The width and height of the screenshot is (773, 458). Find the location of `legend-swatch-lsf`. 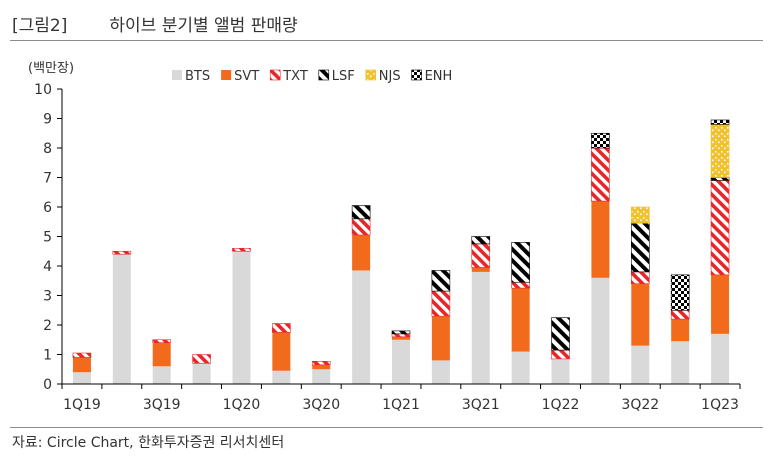

legend-swatch-lsf is located at coordinates (324, 75).